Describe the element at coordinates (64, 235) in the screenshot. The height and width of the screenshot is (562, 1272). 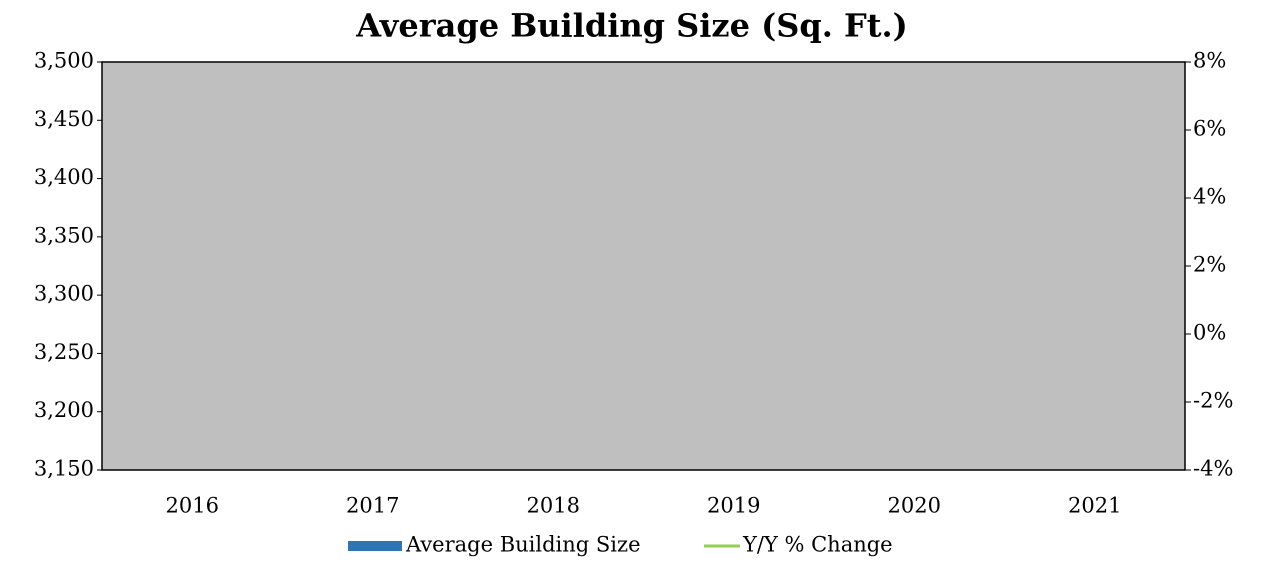
I see `y-tick-label: 3,350` at that location.